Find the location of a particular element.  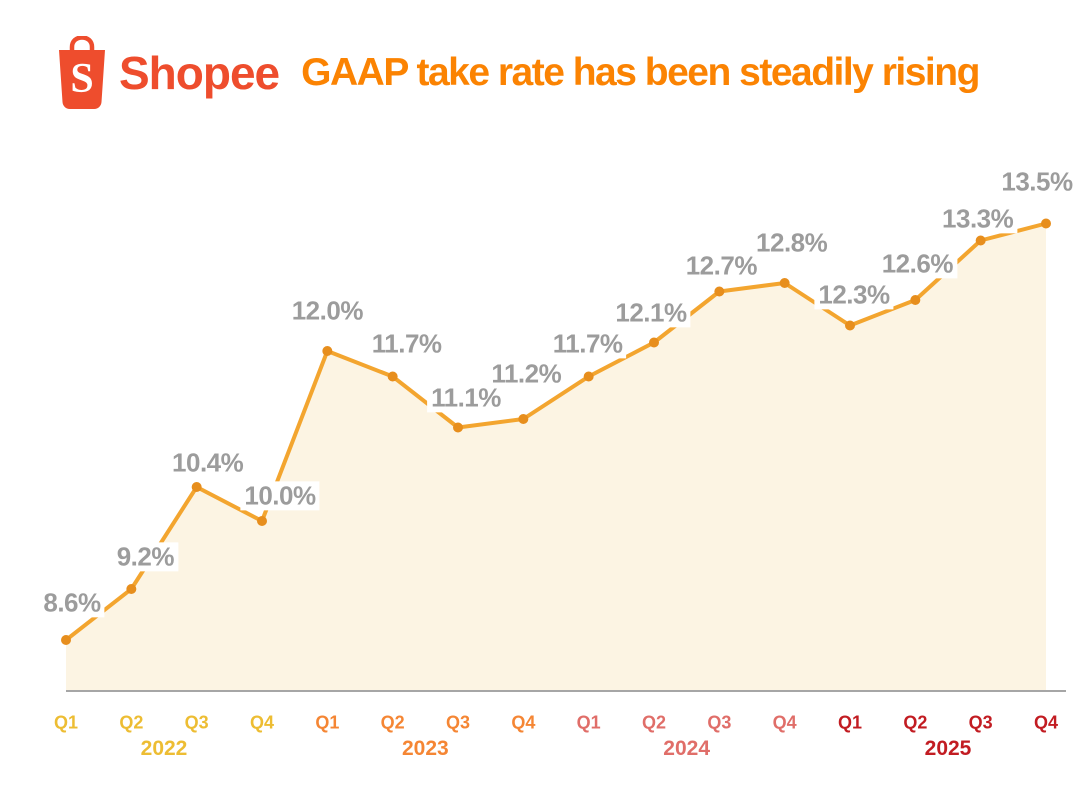

brand-name: Shopee is located at coordinates (199, 73).